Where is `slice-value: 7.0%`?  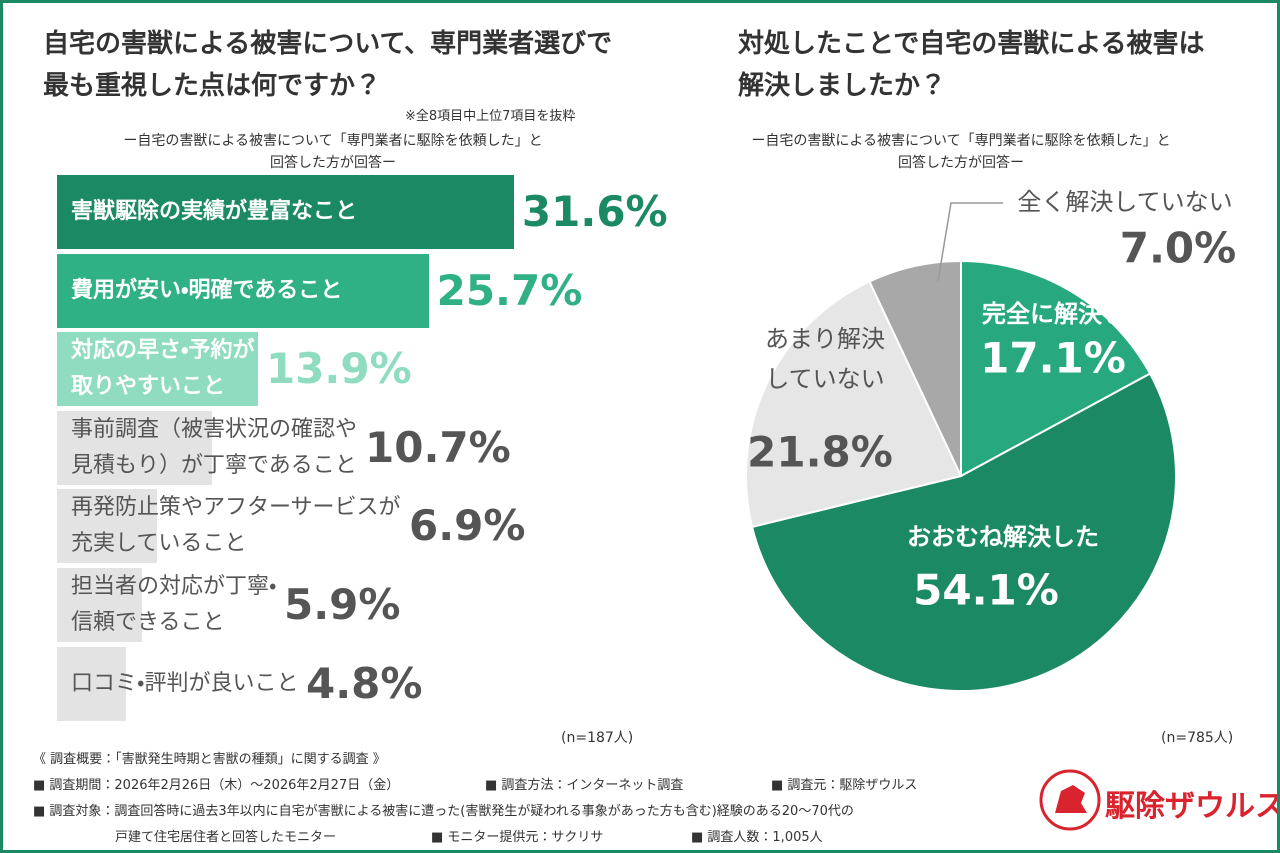
slice-value: 7.0% is located at coordinates (1178, 248).